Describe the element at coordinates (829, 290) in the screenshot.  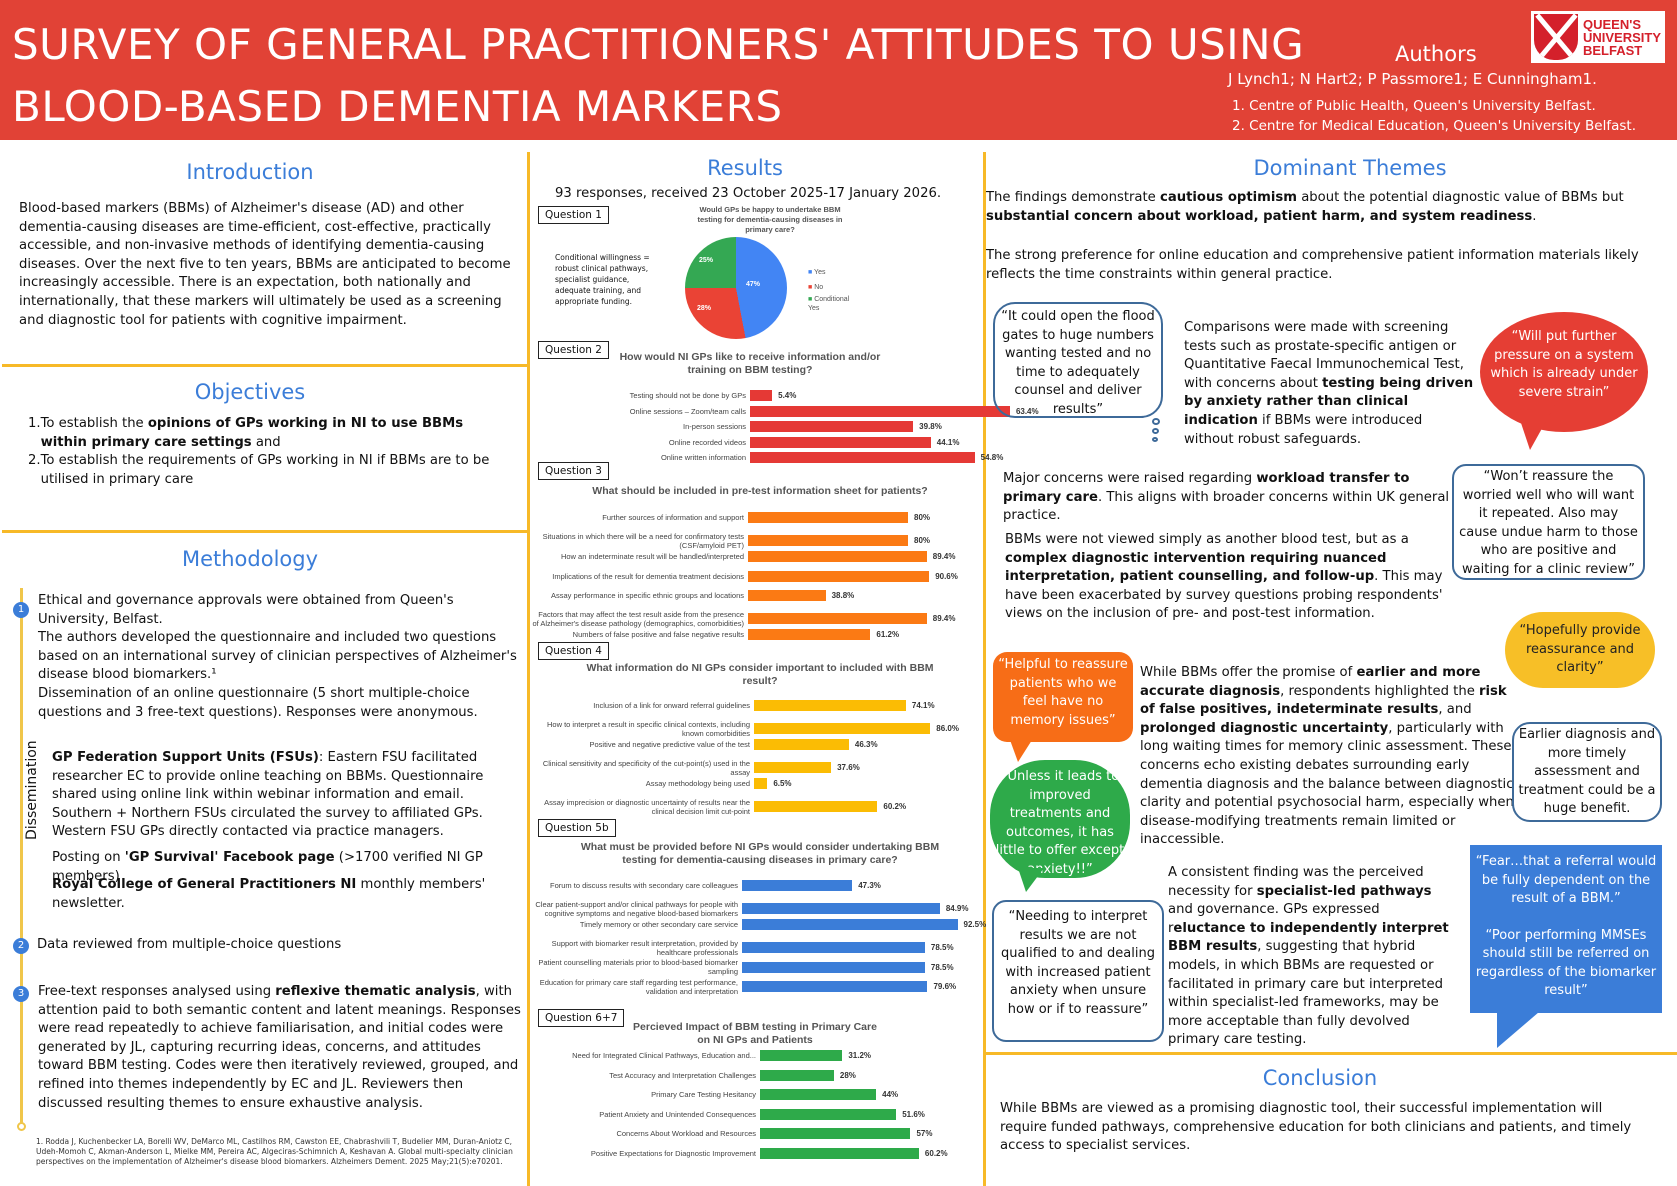
I see `q1-legend: ■ Yes ■ No ■ Conditional Yes` at that location.